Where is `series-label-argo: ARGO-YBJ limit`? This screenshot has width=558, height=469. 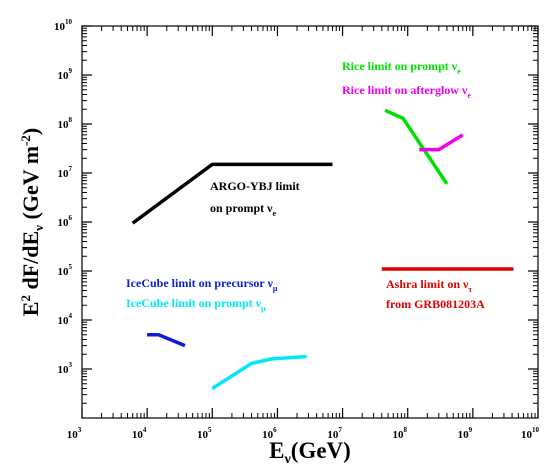 series-label-argo: ARGO-YBJ limit is located at coordinates (255, 186).